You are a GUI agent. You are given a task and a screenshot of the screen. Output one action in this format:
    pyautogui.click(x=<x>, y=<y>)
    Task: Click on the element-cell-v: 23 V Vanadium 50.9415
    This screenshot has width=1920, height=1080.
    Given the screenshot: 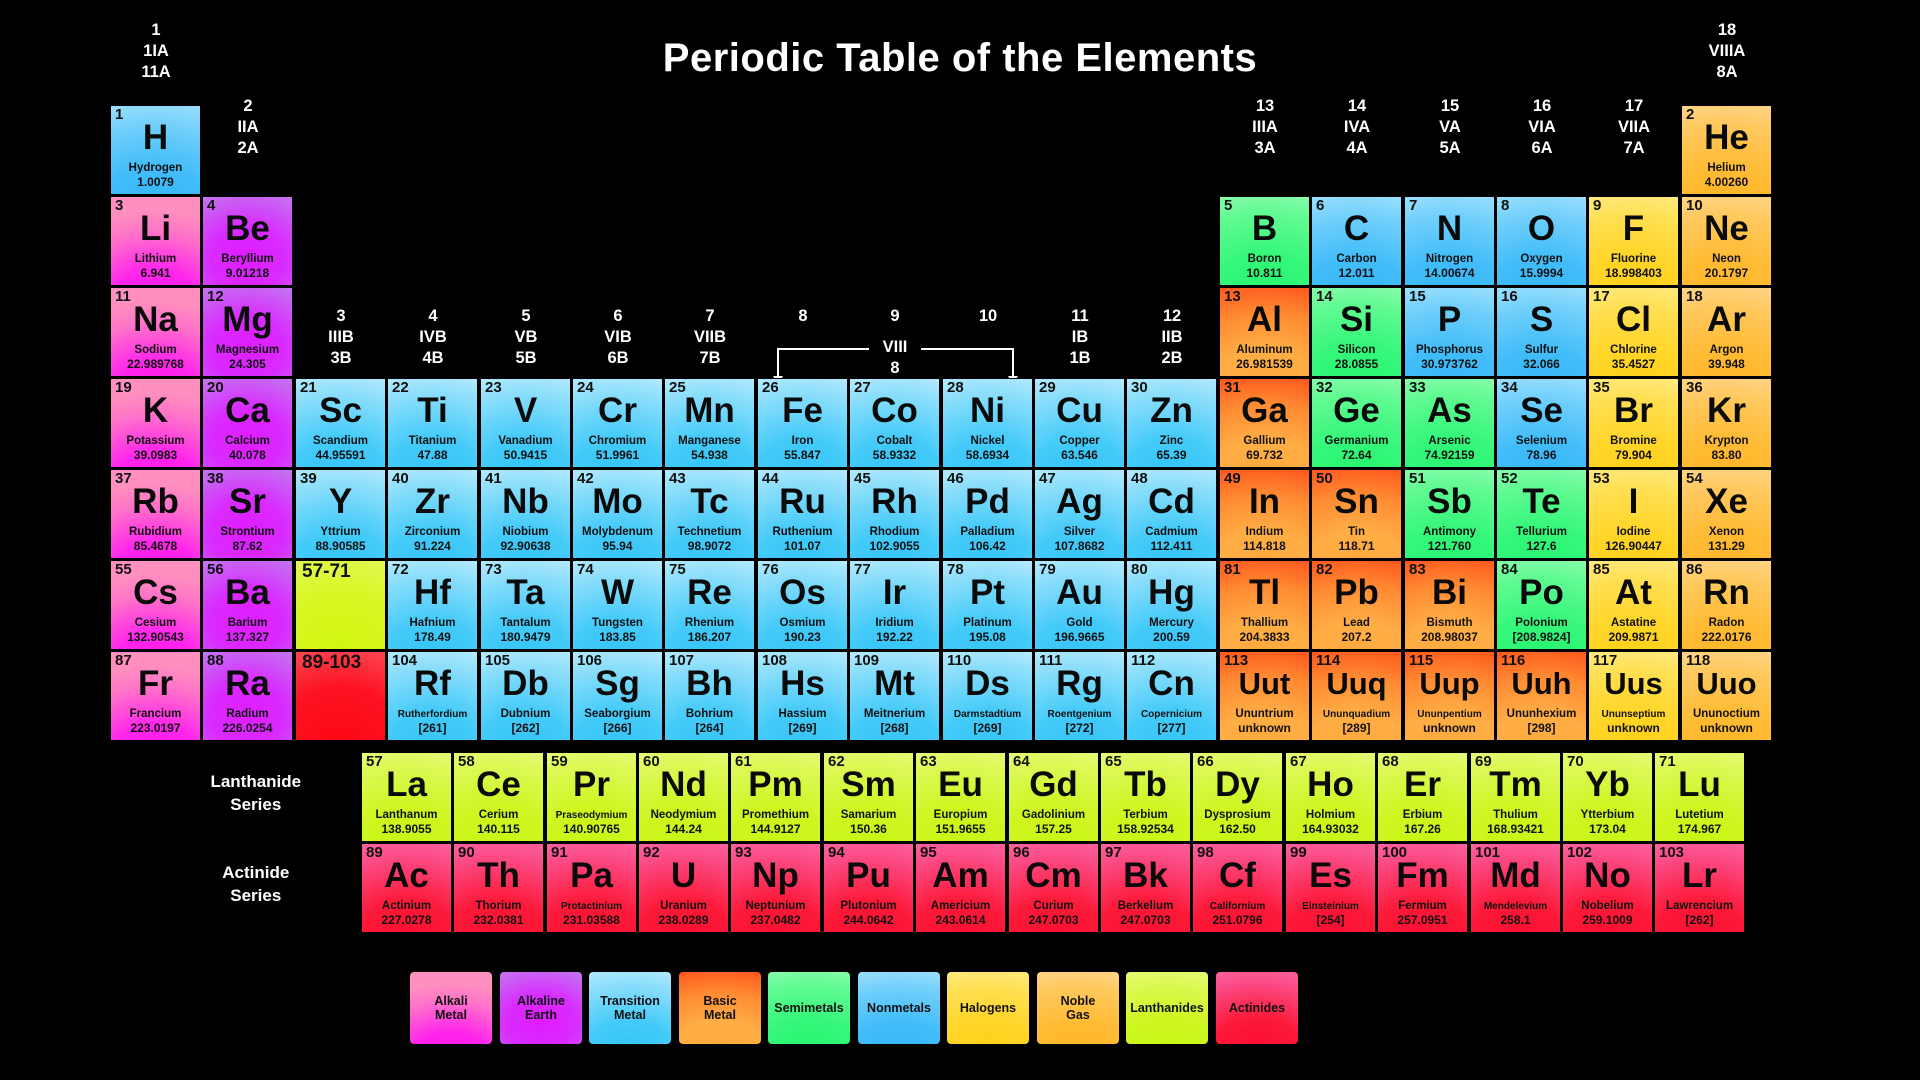 What is the action you would take?
    pyautogui.click(x=525, y=423)
    